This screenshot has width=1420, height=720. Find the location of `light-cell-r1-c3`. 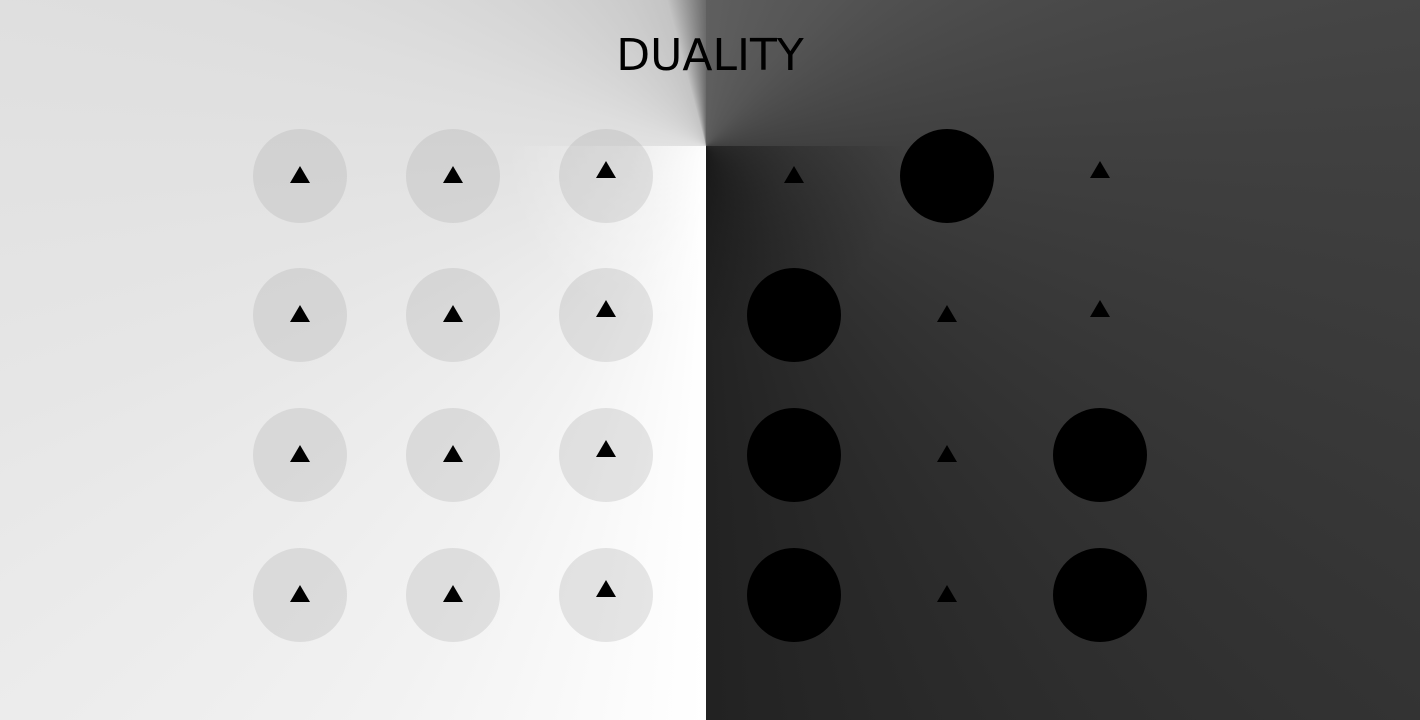

light-cell-r1-c3 is located at coordinates (606, 176).